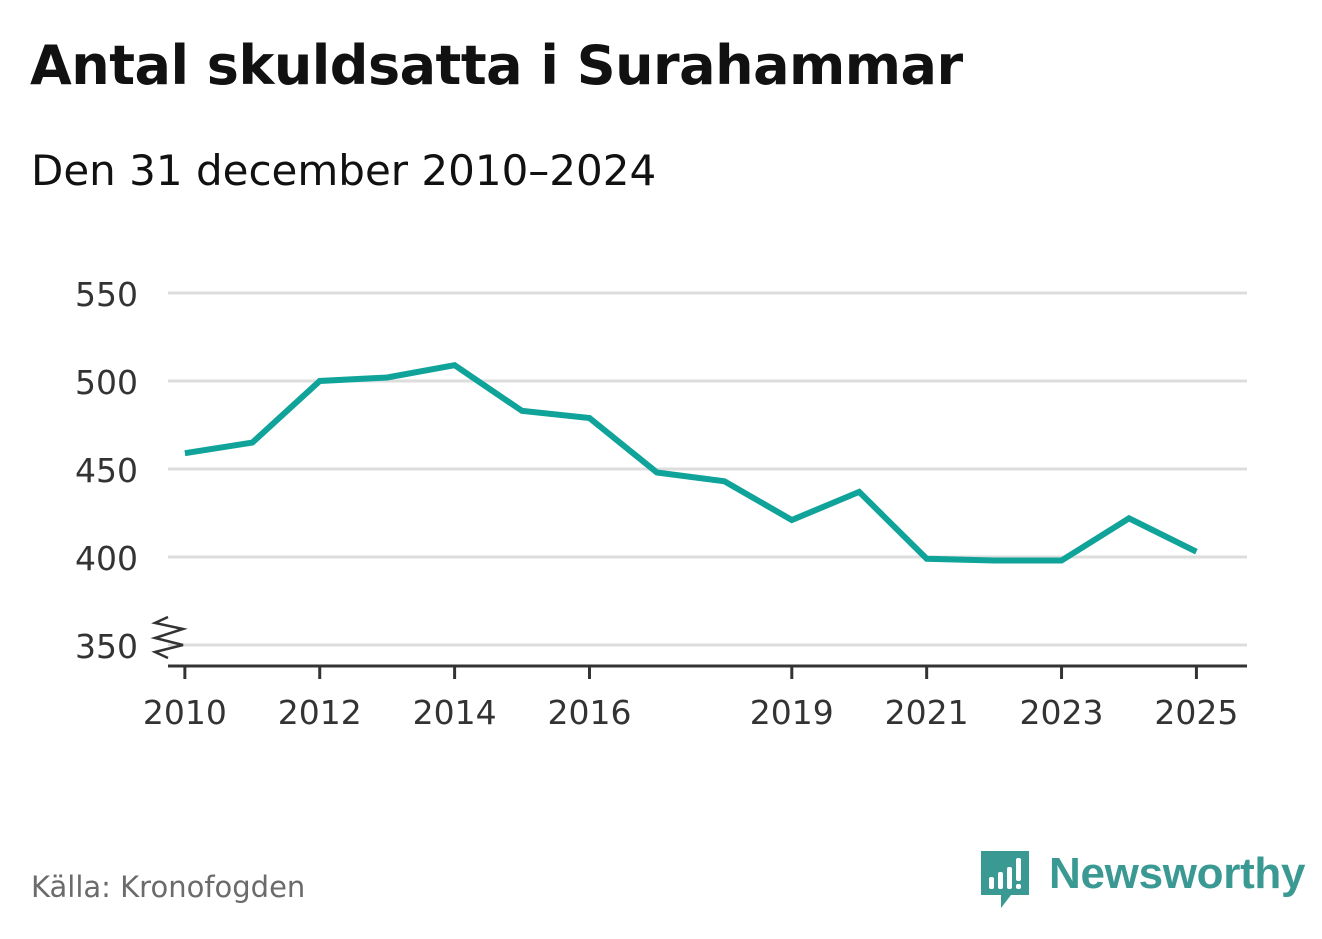 The image size is (1322, 939). What do you see at coordinates (185, 712) in the screenshot?
I see `x-tick-label: 2010` at bounding box center [185, 712].